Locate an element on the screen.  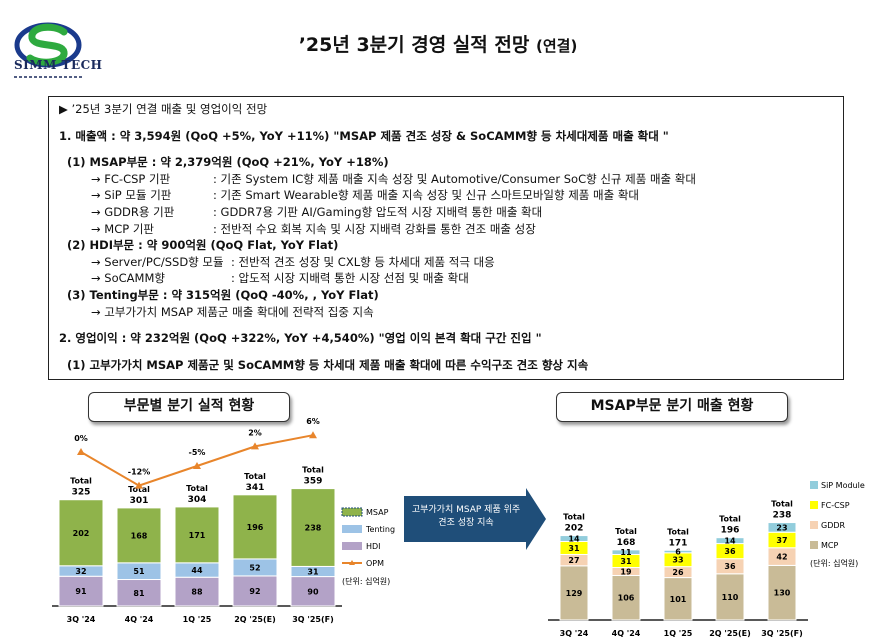
opm-label: -12% is located at coordinates (139, 472).